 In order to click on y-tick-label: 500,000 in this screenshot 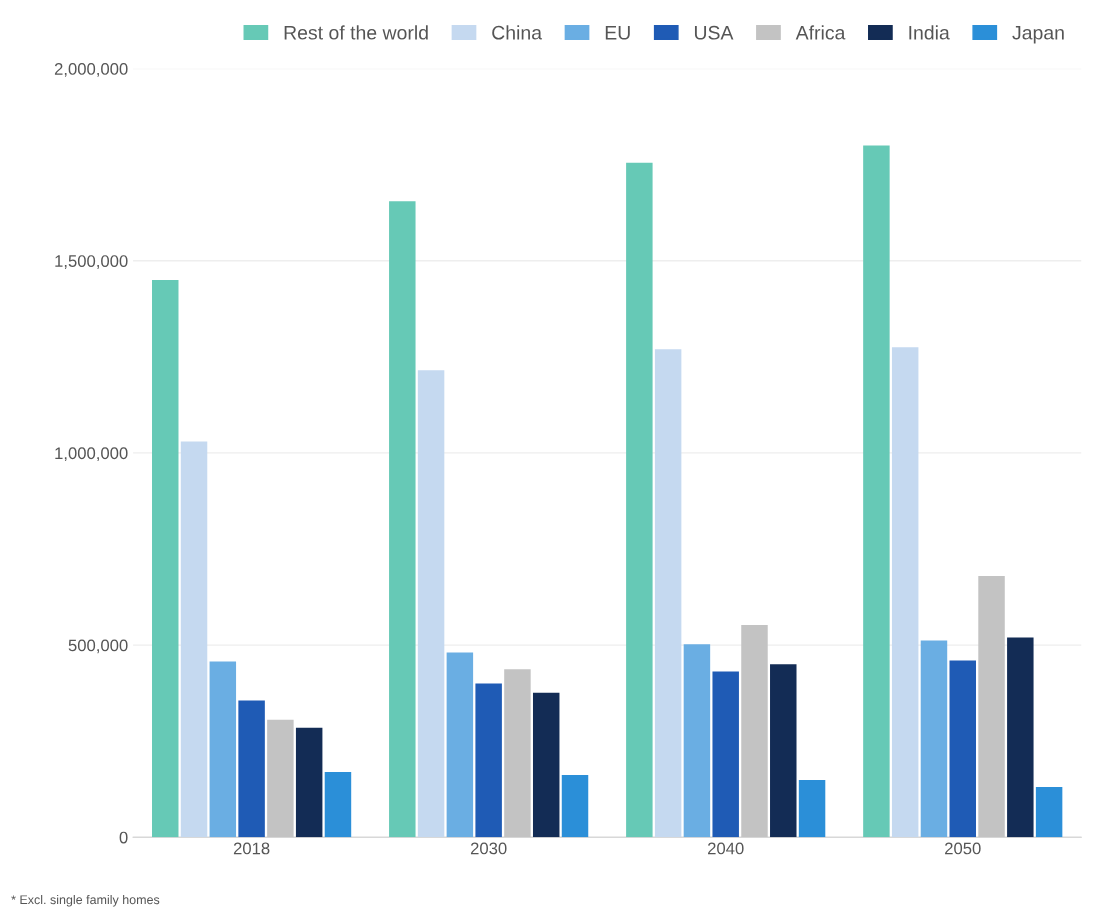, I will do `click(98, 646)`.